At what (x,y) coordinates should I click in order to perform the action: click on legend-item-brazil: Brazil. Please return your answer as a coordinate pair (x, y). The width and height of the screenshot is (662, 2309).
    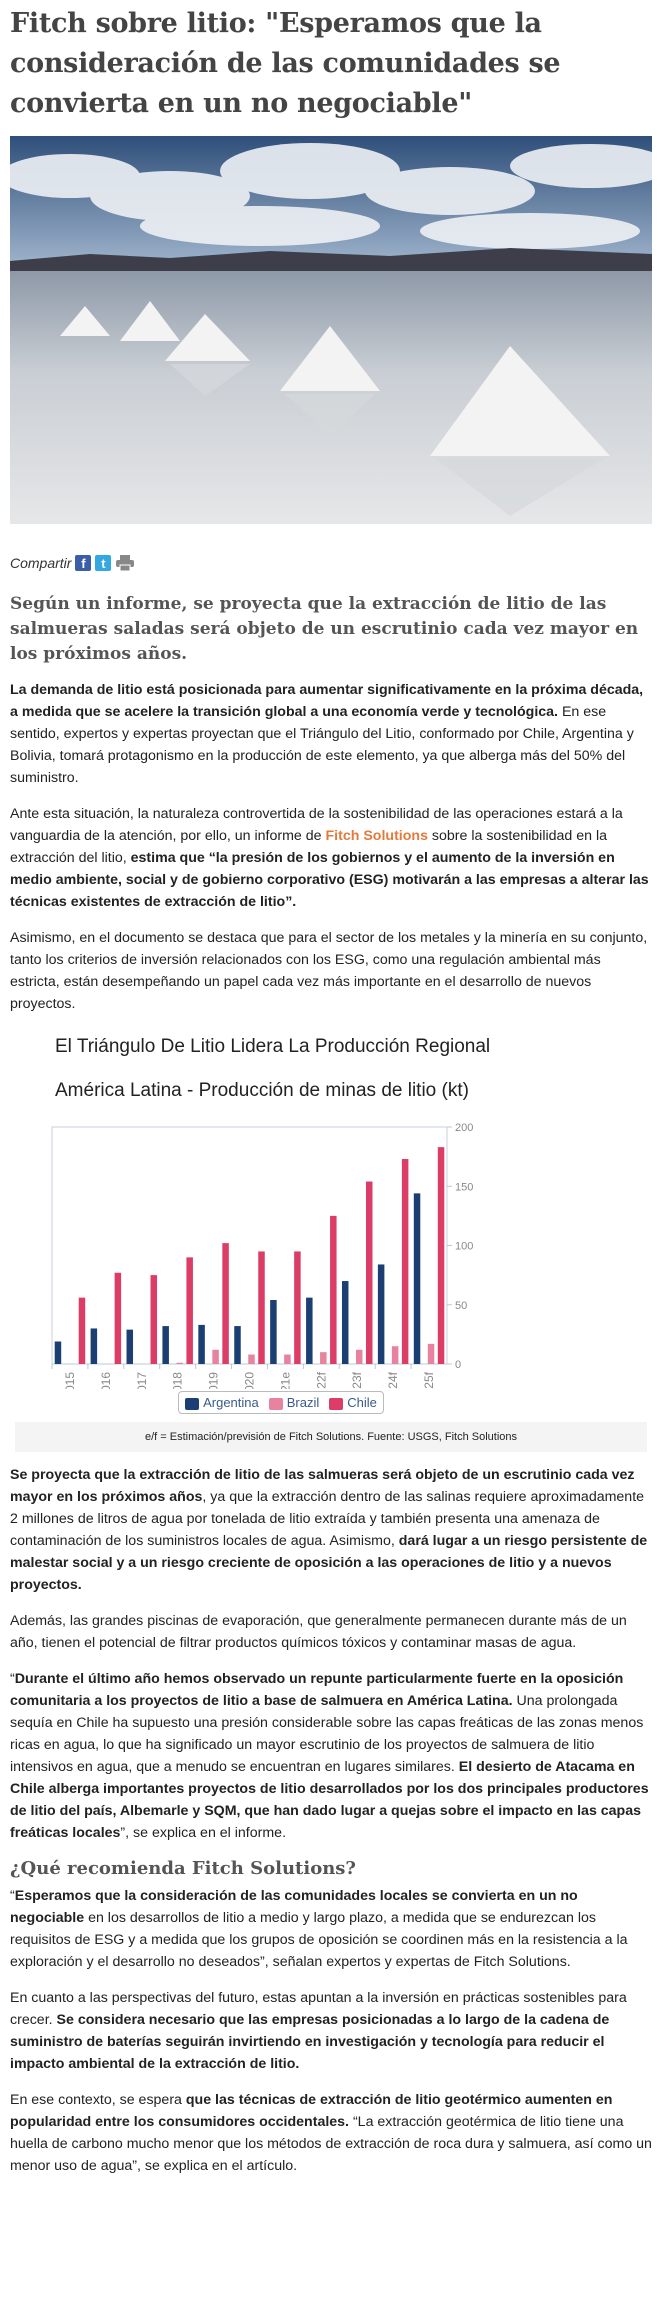
    Looking at the image, I should click on (294, 1402).